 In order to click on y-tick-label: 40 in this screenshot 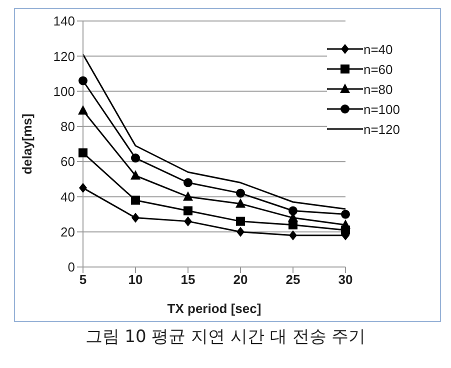, I will do `click(67, 196)`.